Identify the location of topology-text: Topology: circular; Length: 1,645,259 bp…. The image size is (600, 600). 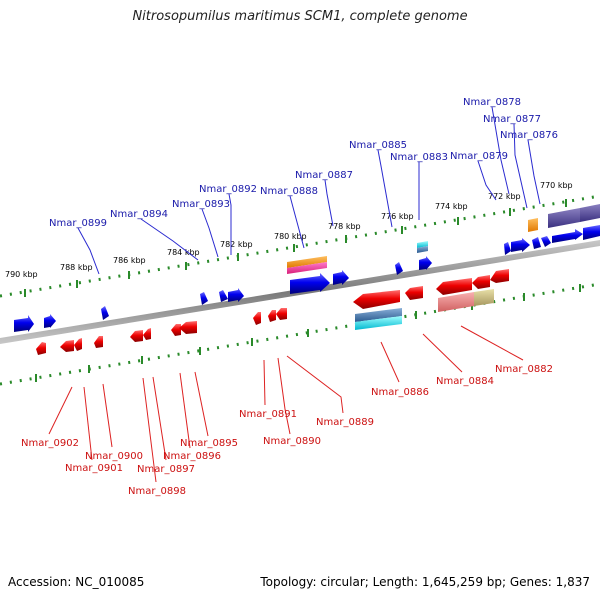
(425, 582).